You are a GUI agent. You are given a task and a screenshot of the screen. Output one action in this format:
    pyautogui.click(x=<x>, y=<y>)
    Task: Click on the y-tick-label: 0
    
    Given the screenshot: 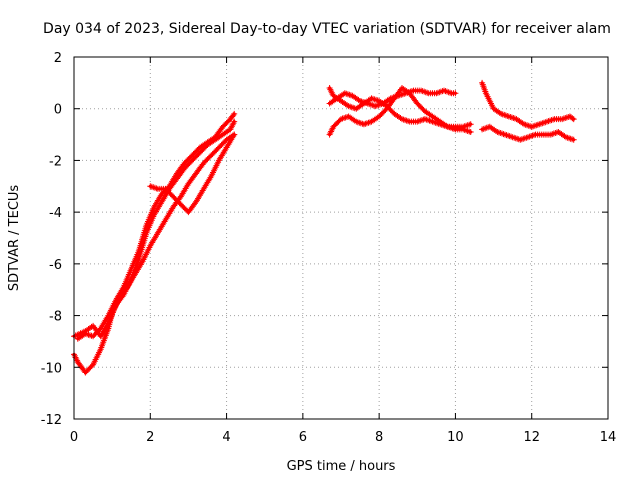 What is the action you would take?
    pyautogui.click(x=58, y=110)
    